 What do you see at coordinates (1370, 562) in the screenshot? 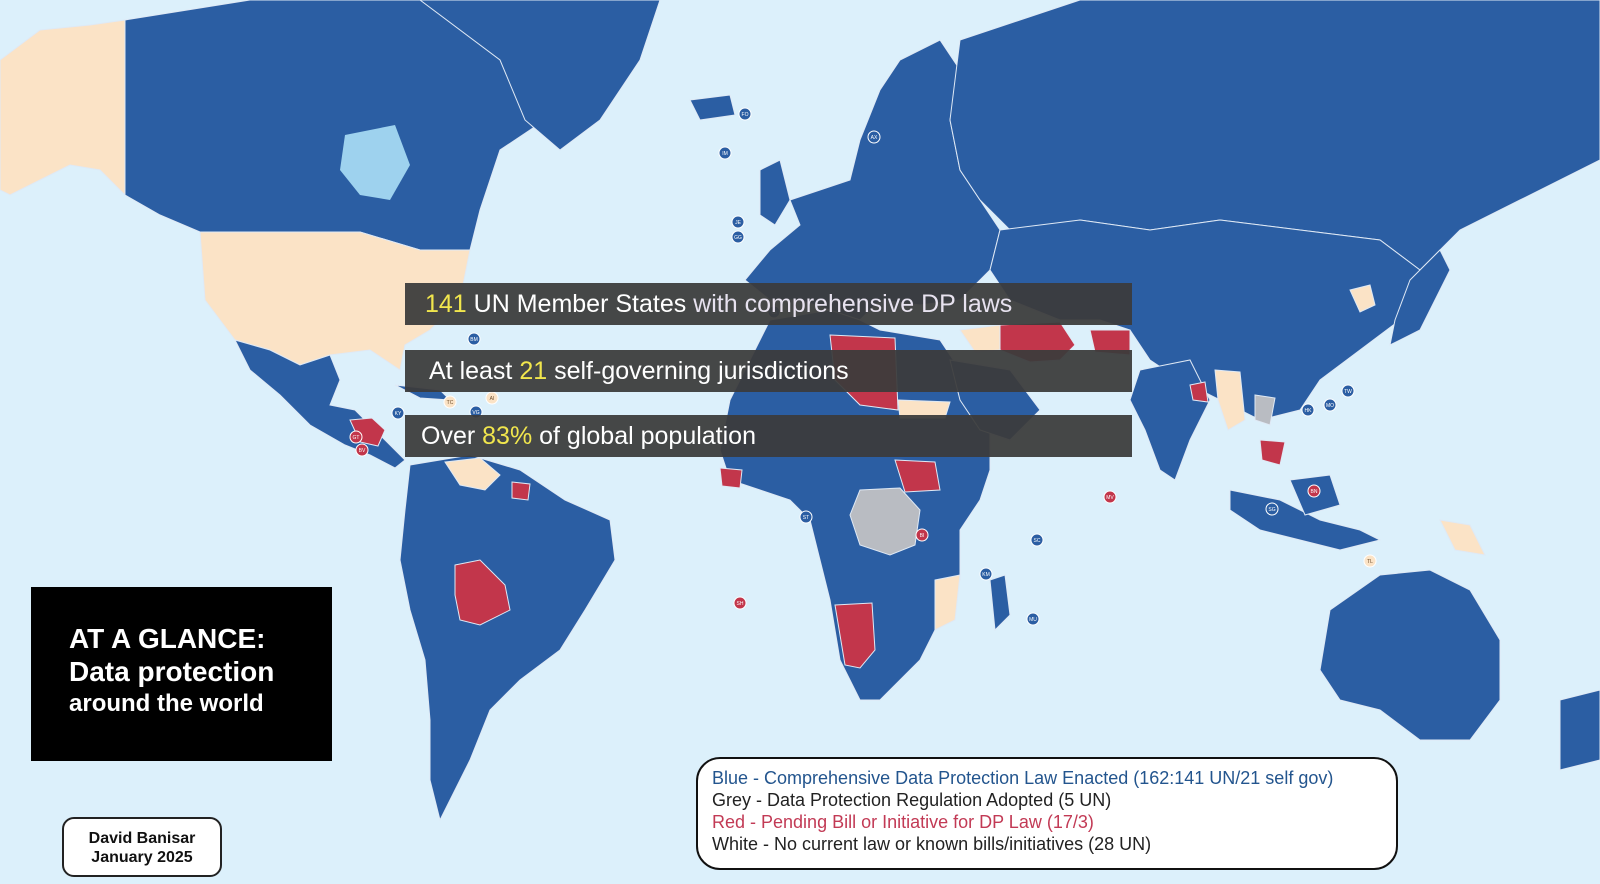
I see `svg-text: TL` at bounding box center [1370, 562].